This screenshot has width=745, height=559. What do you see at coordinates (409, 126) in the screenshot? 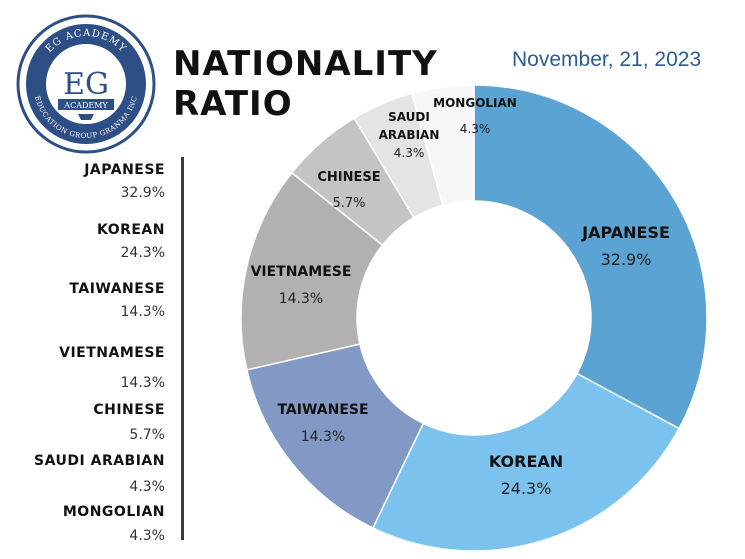
I see `slice-label: SAUDI ARABIAN` at bounding box center [409, 126].